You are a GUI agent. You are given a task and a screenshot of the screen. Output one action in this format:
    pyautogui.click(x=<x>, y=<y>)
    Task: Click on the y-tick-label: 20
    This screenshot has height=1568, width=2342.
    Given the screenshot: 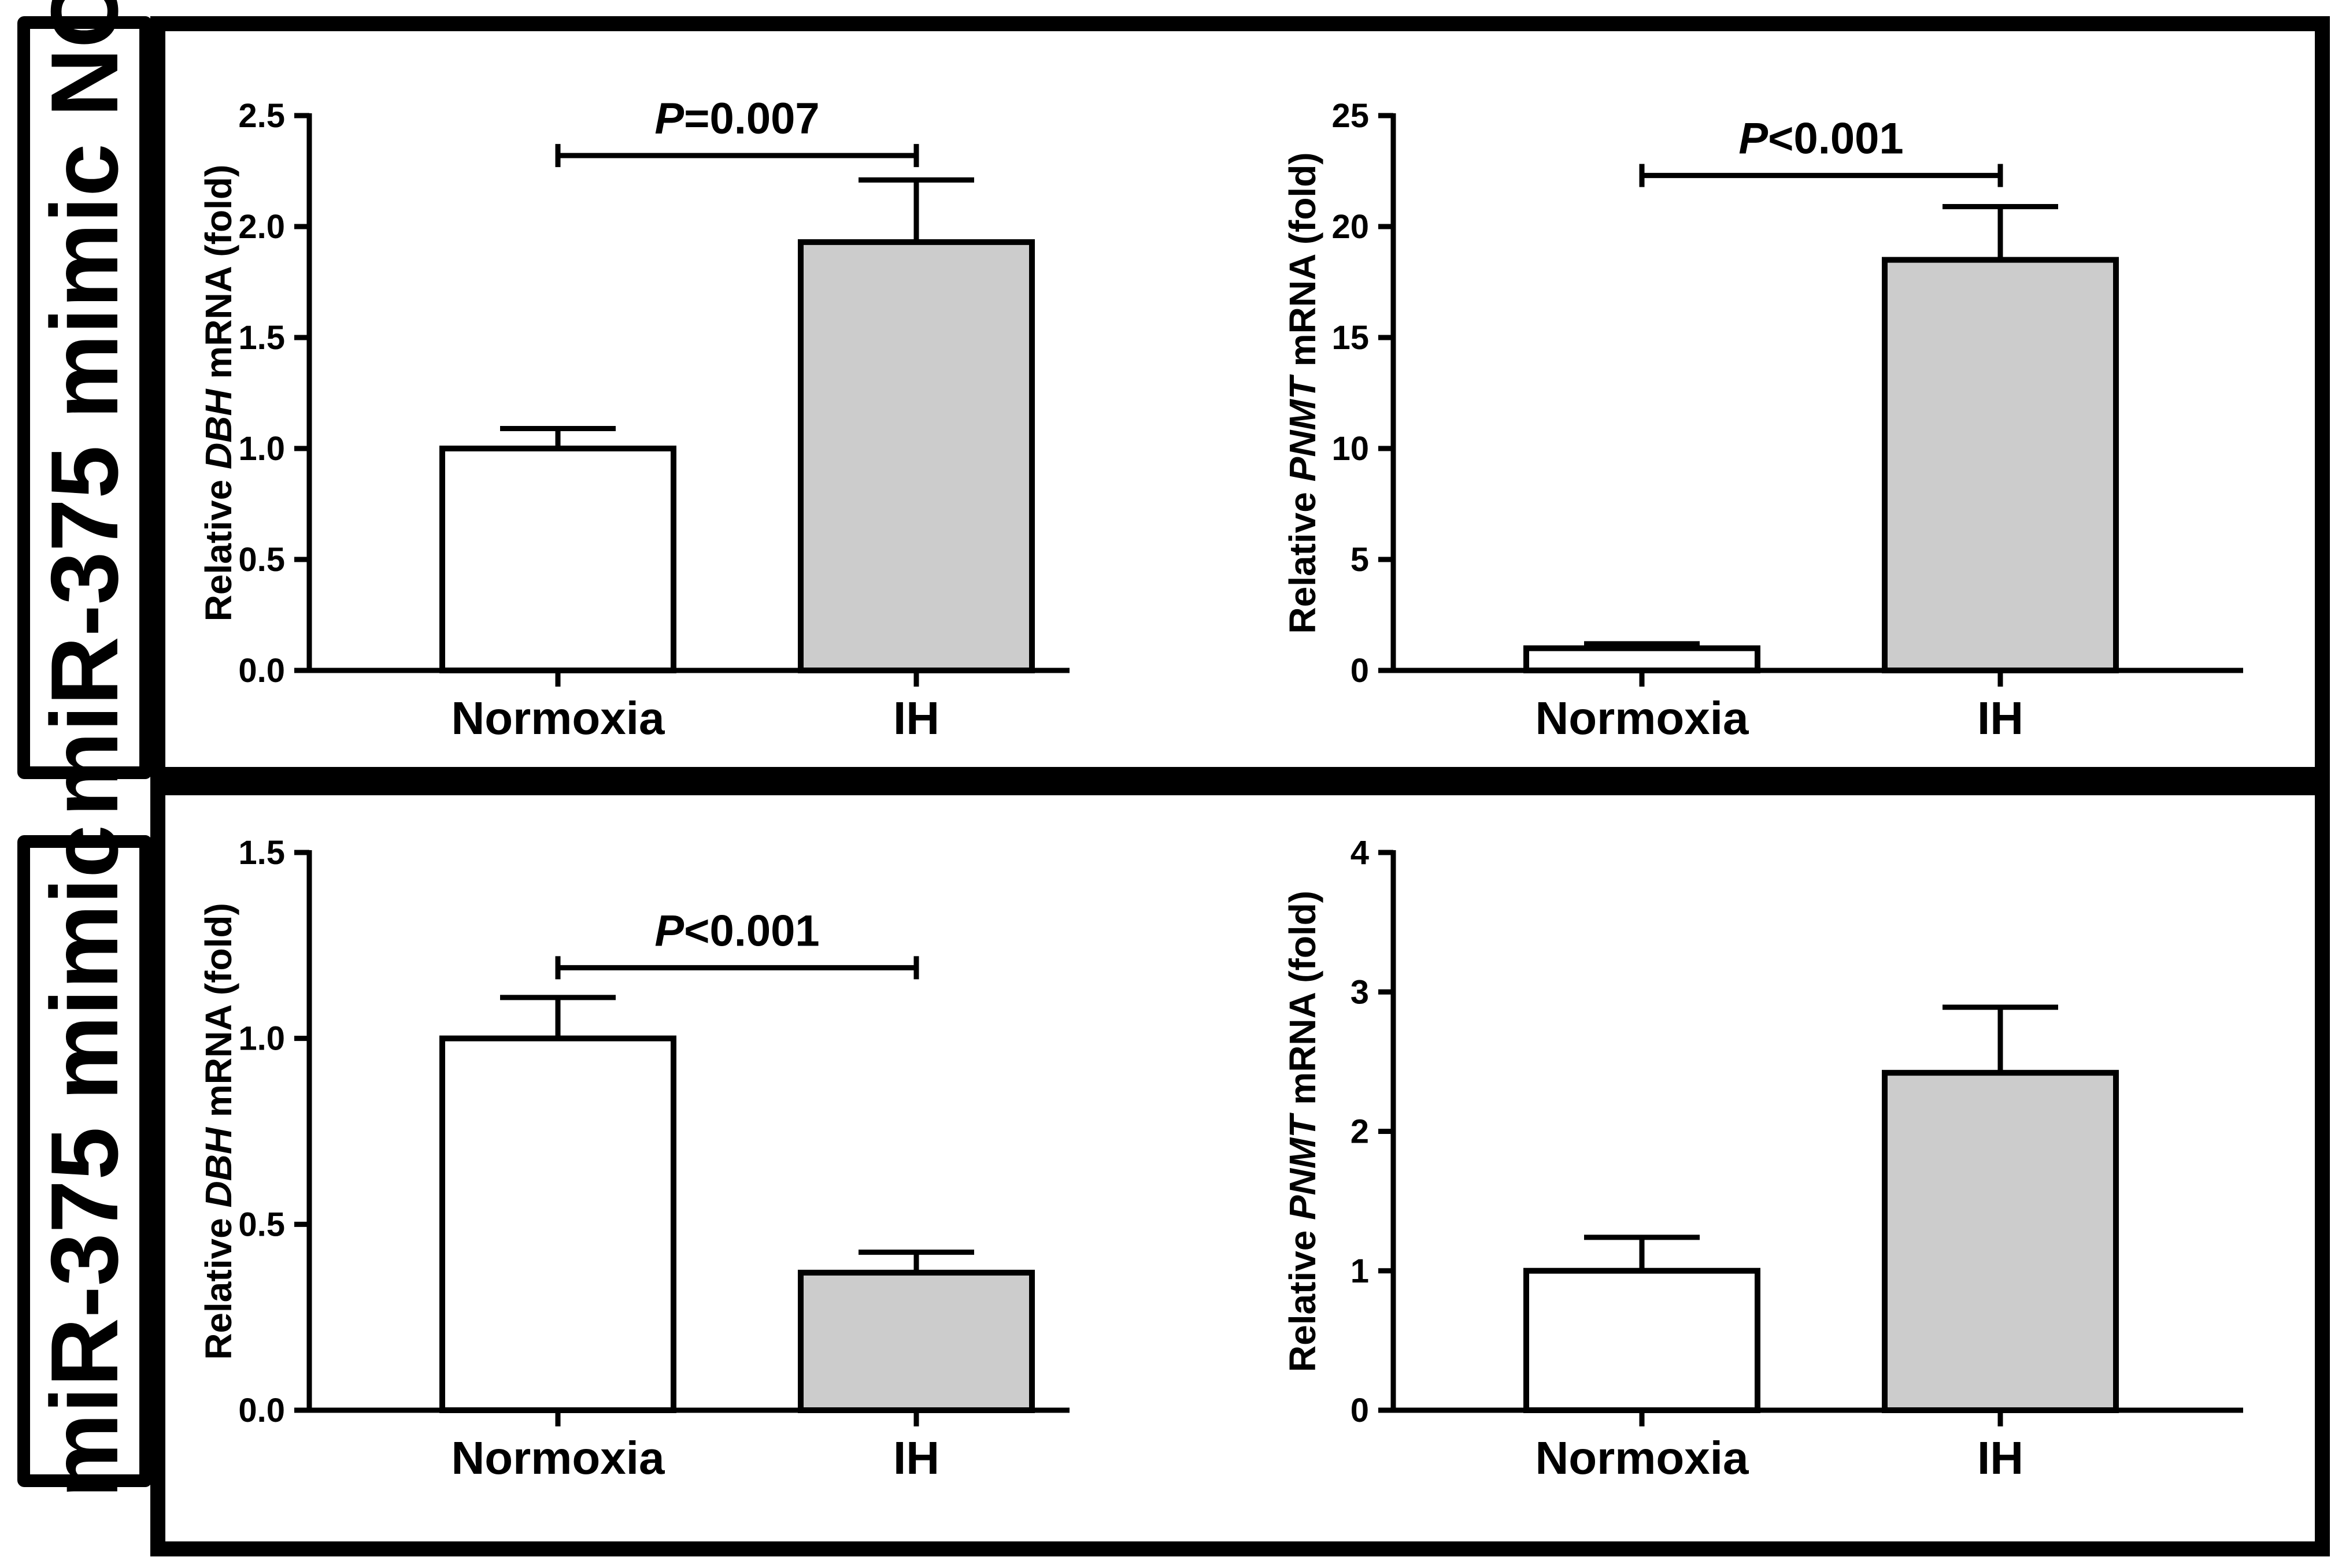 What is the action you would take?
    pyautogui.click(x=1350, y=227)
    